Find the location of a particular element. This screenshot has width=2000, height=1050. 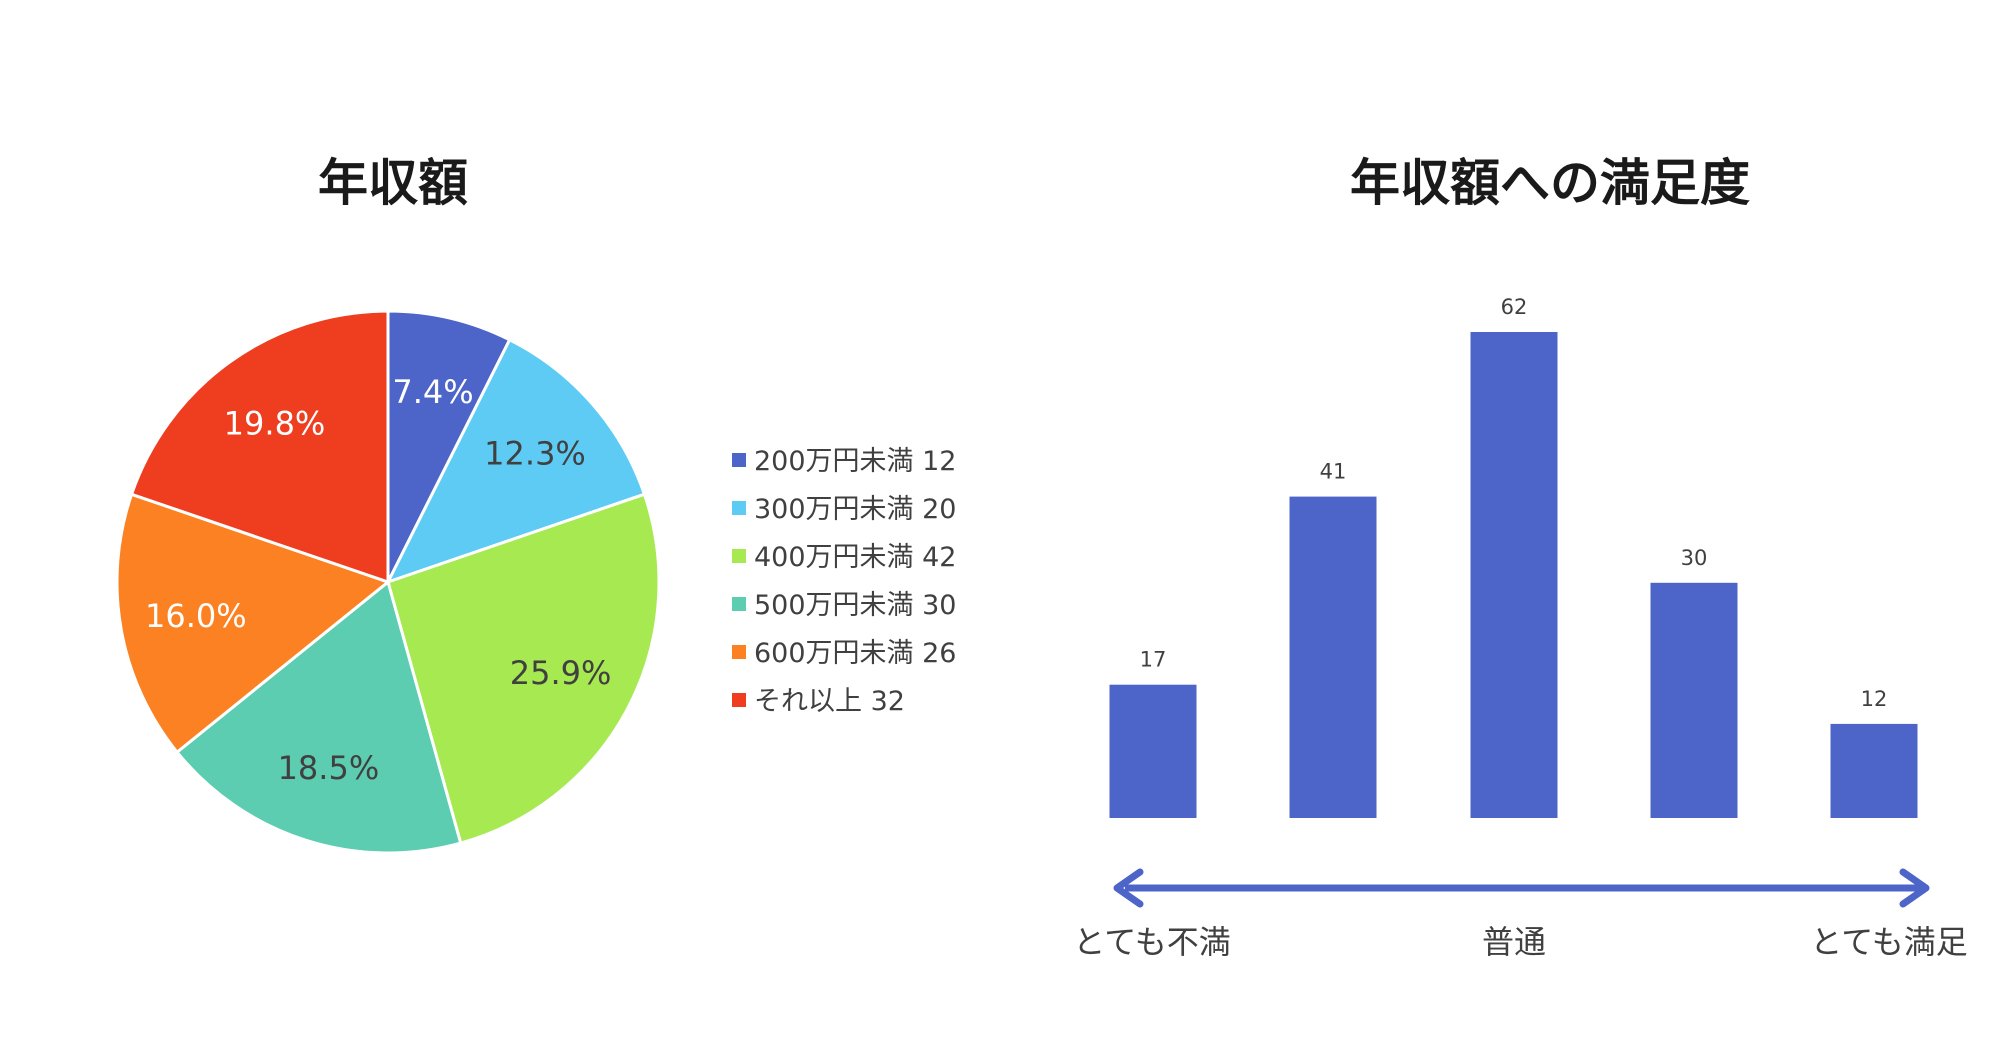

bar-value-label-3: 62 is located at coordinates (1514, 307).